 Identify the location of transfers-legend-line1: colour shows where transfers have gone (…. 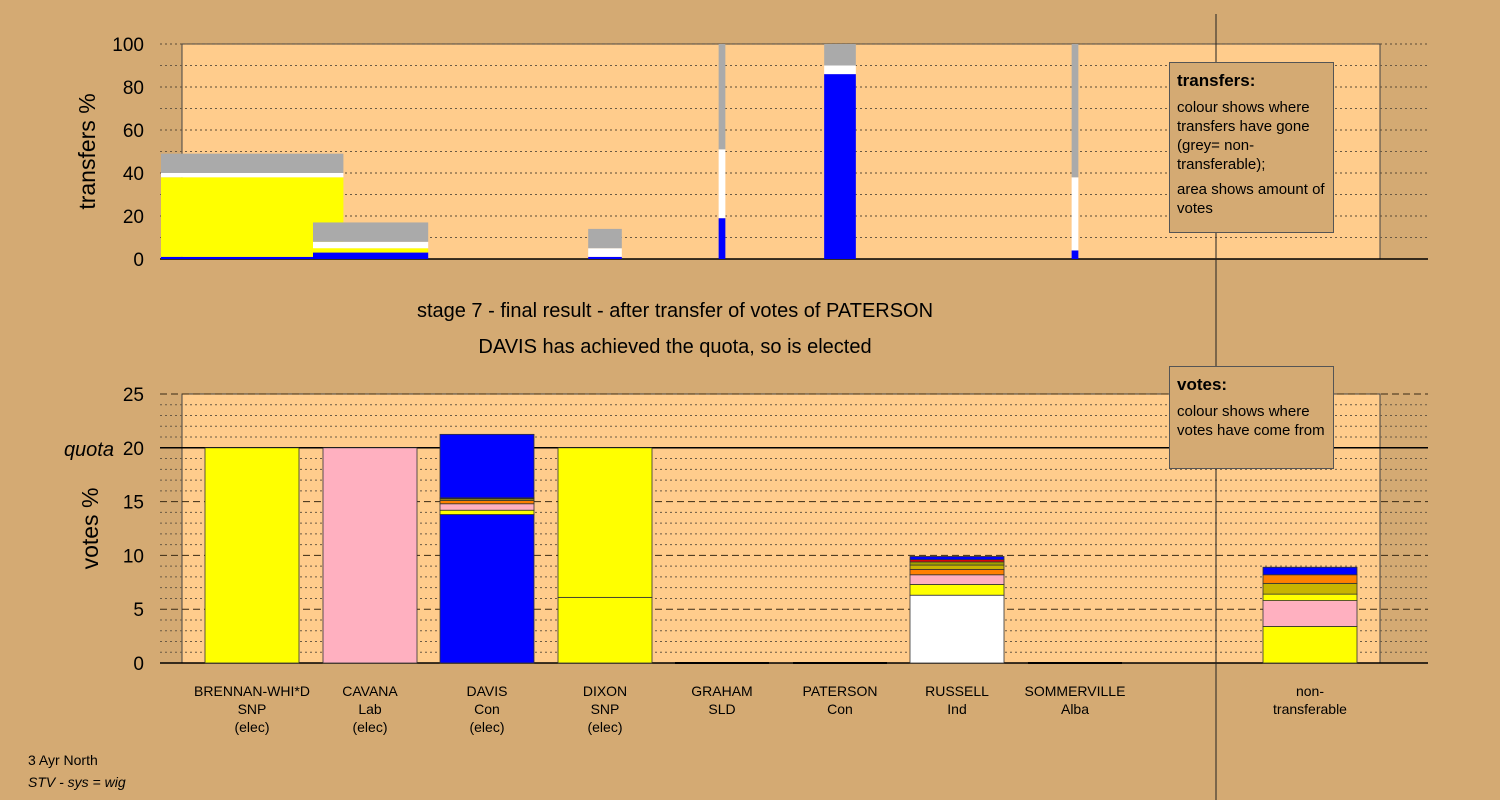
(1243, 136).